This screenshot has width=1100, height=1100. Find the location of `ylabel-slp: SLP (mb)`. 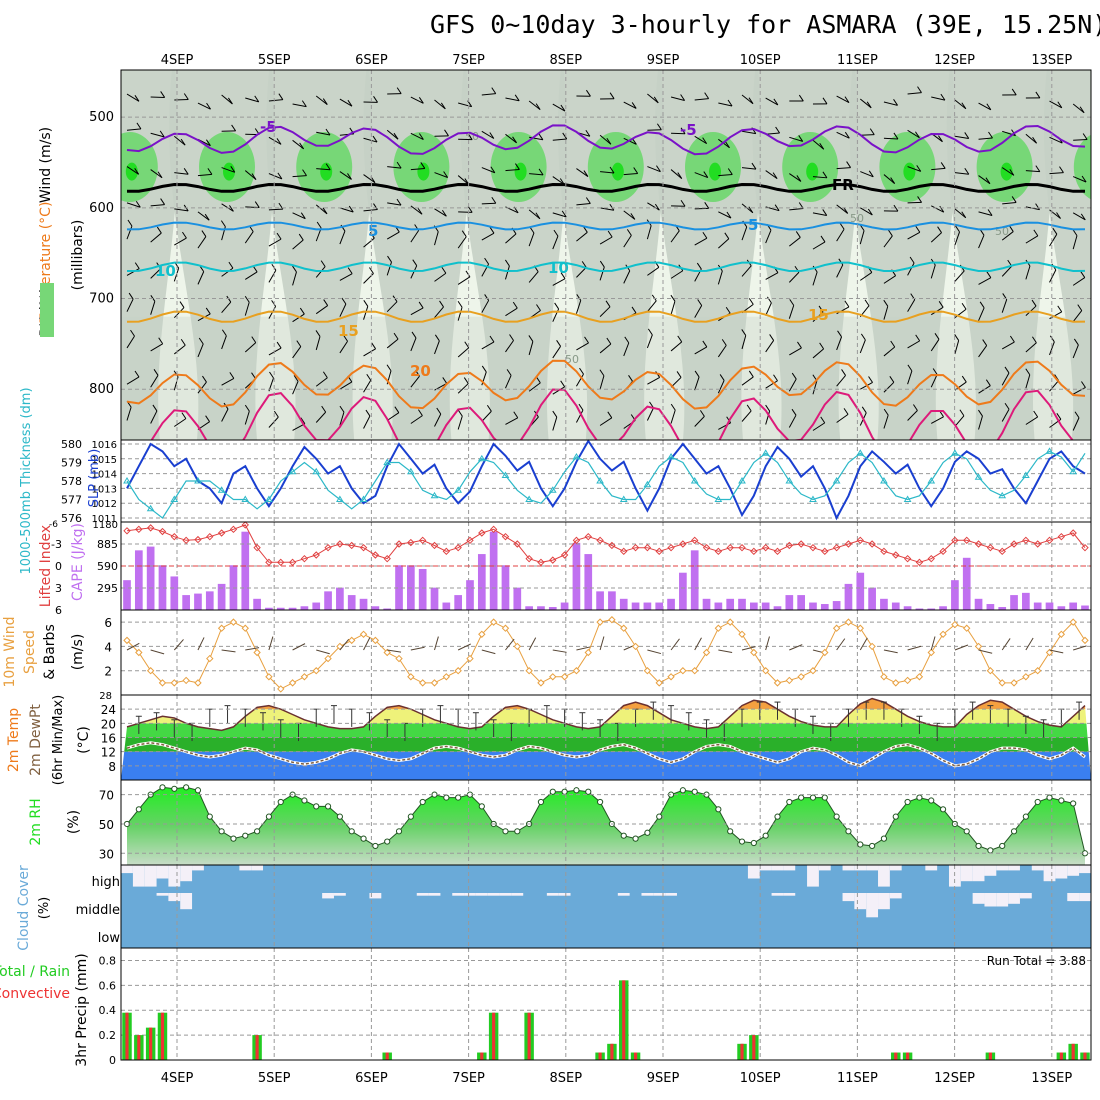

ylabel-slp: SLP (mb) is located at coordinates (94, 478).